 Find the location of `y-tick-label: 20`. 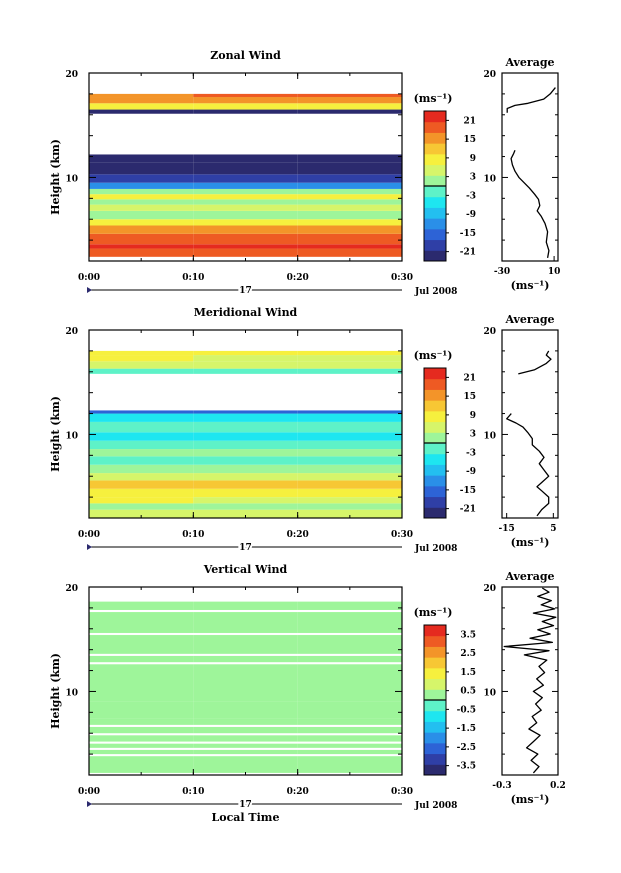

y-tick-label: 20 is located at coordinates (71, 332).